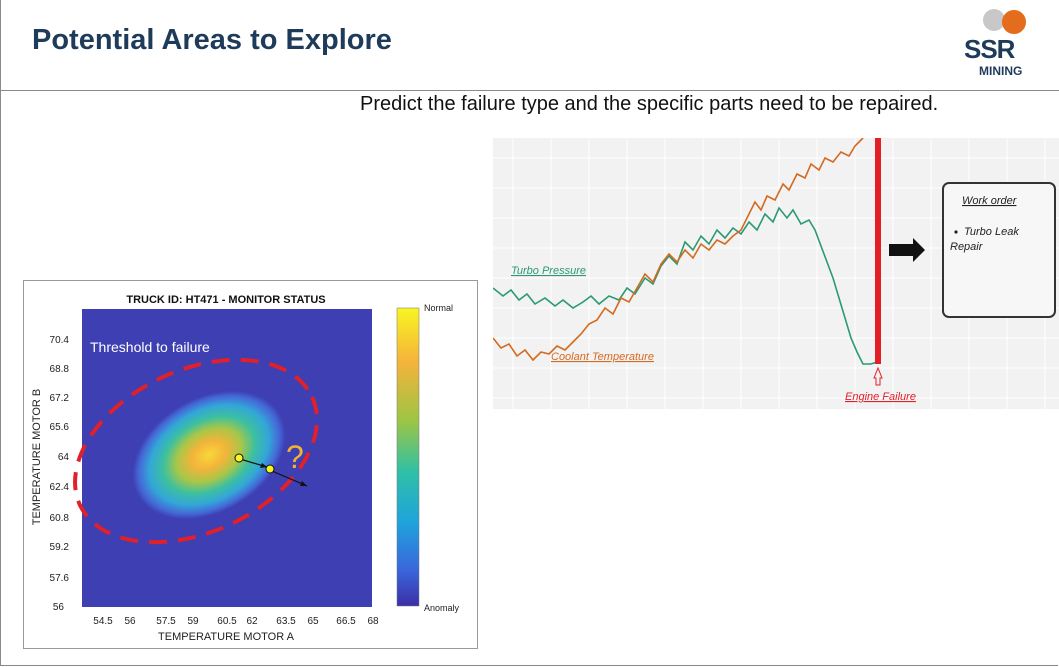 The image size is (1059, 667). Describe the element at coordinates (602, 357) in the screenshot. I see `coolant-temperature-label: Coolant Temperature` at that location.